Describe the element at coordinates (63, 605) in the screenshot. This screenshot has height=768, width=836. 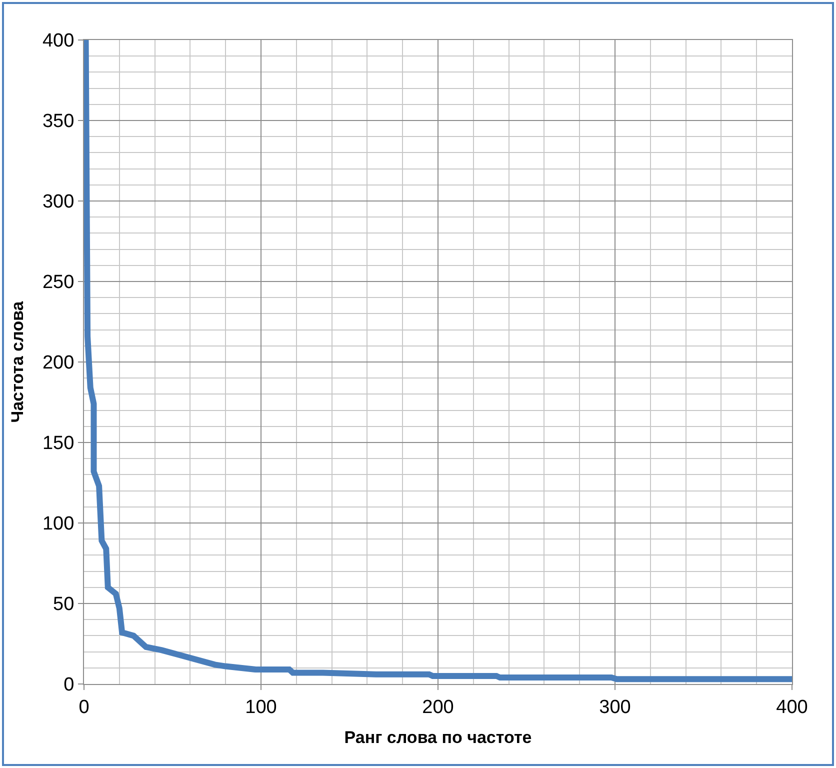
I see `y-tick-label: 50` at that location.